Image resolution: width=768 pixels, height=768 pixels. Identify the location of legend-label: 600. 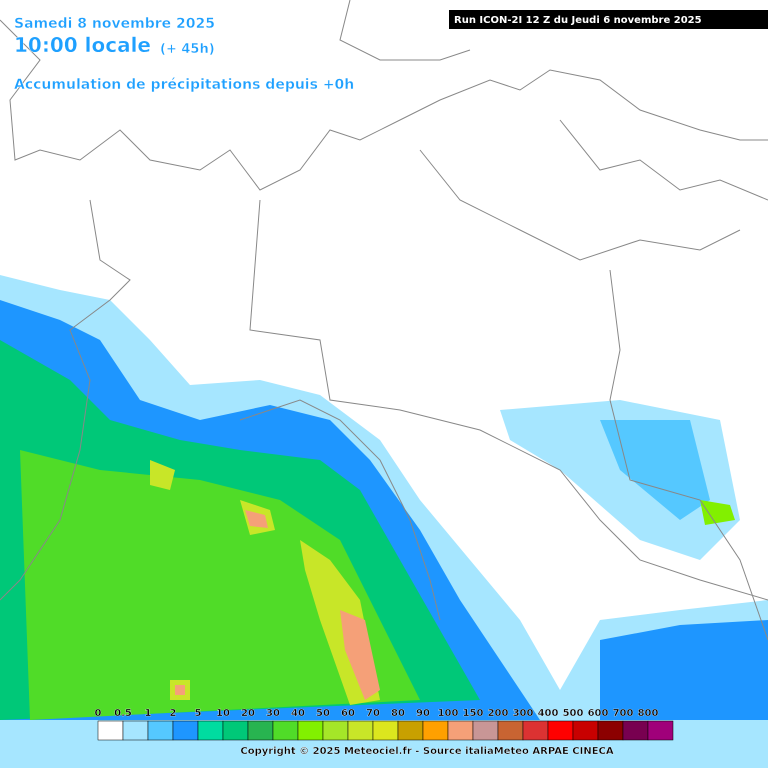
(598, 713).